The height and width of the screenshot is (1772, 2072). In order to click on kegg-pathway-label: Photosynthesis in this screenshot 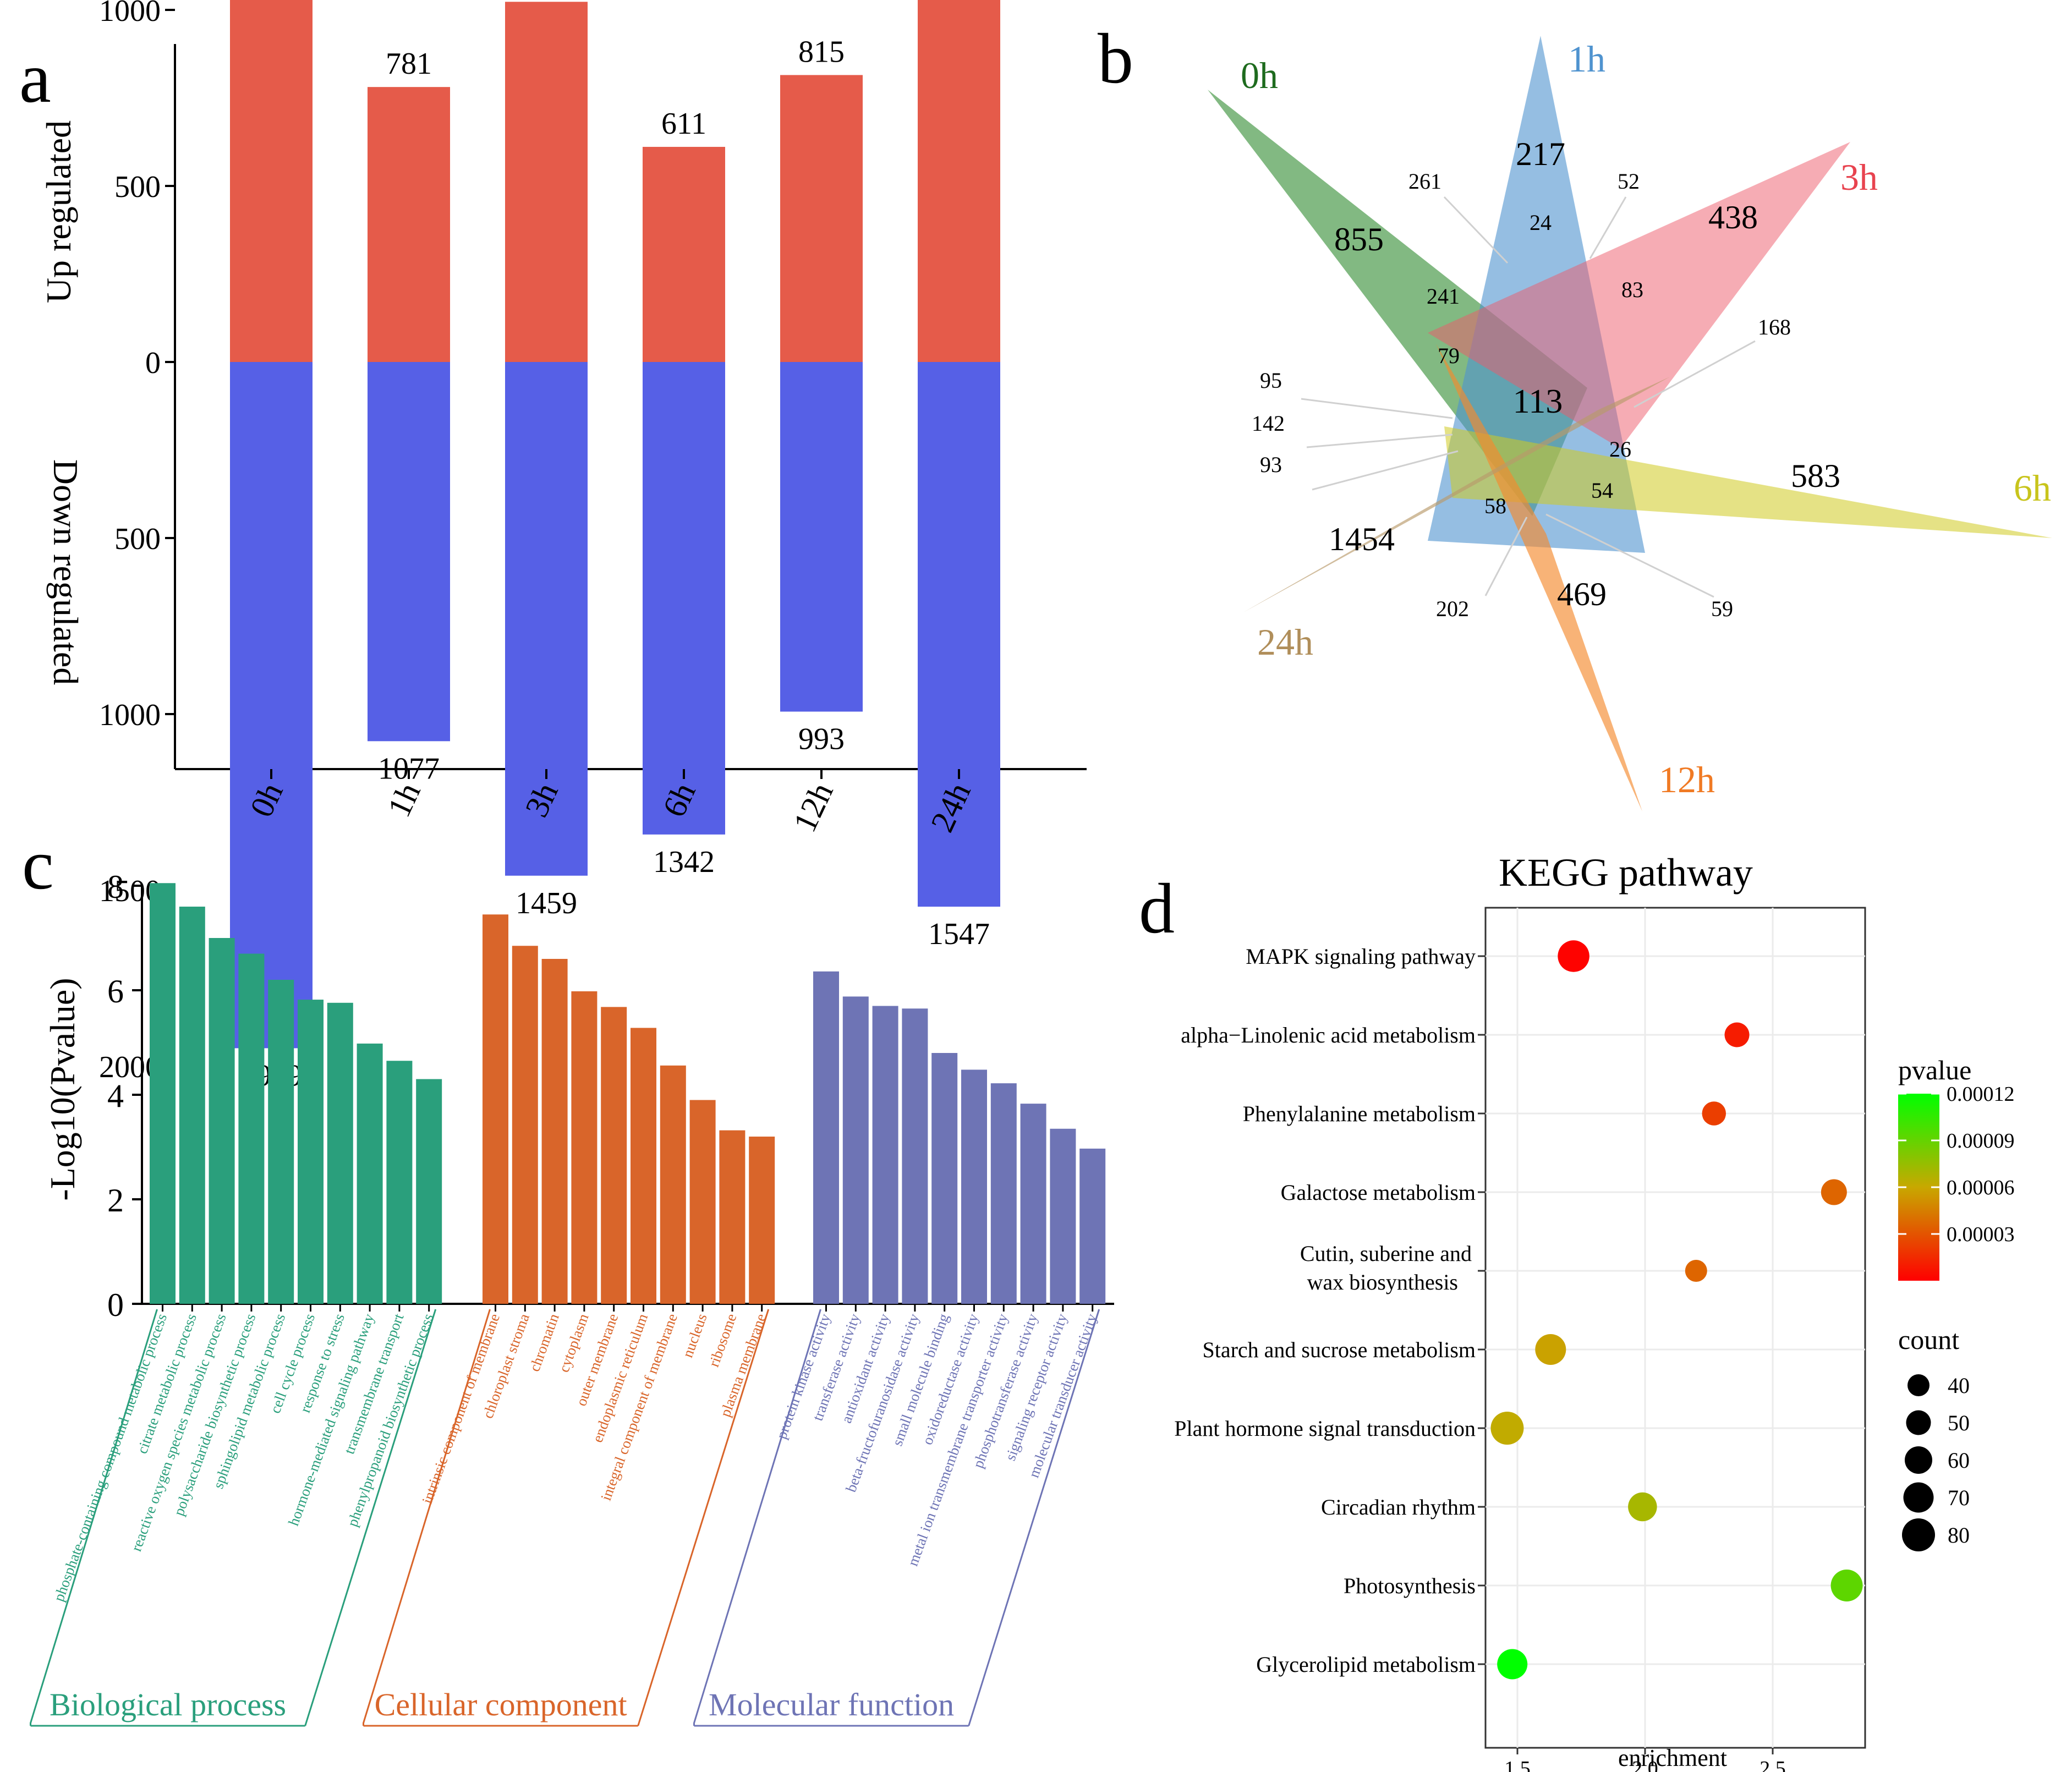, I will do `click(1410, 1586)`.